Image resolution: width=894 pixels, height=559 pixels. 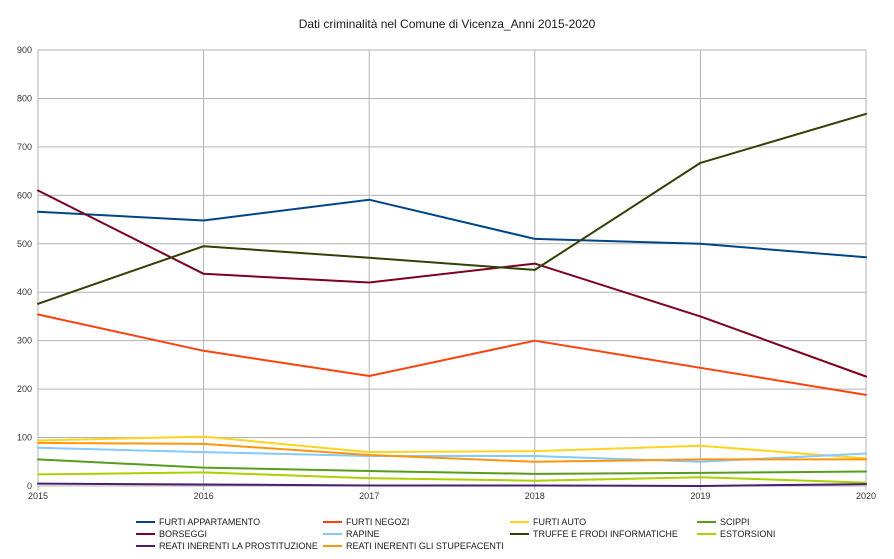 I want to click on y-tick-label: 700, so click(x=24, y=147).